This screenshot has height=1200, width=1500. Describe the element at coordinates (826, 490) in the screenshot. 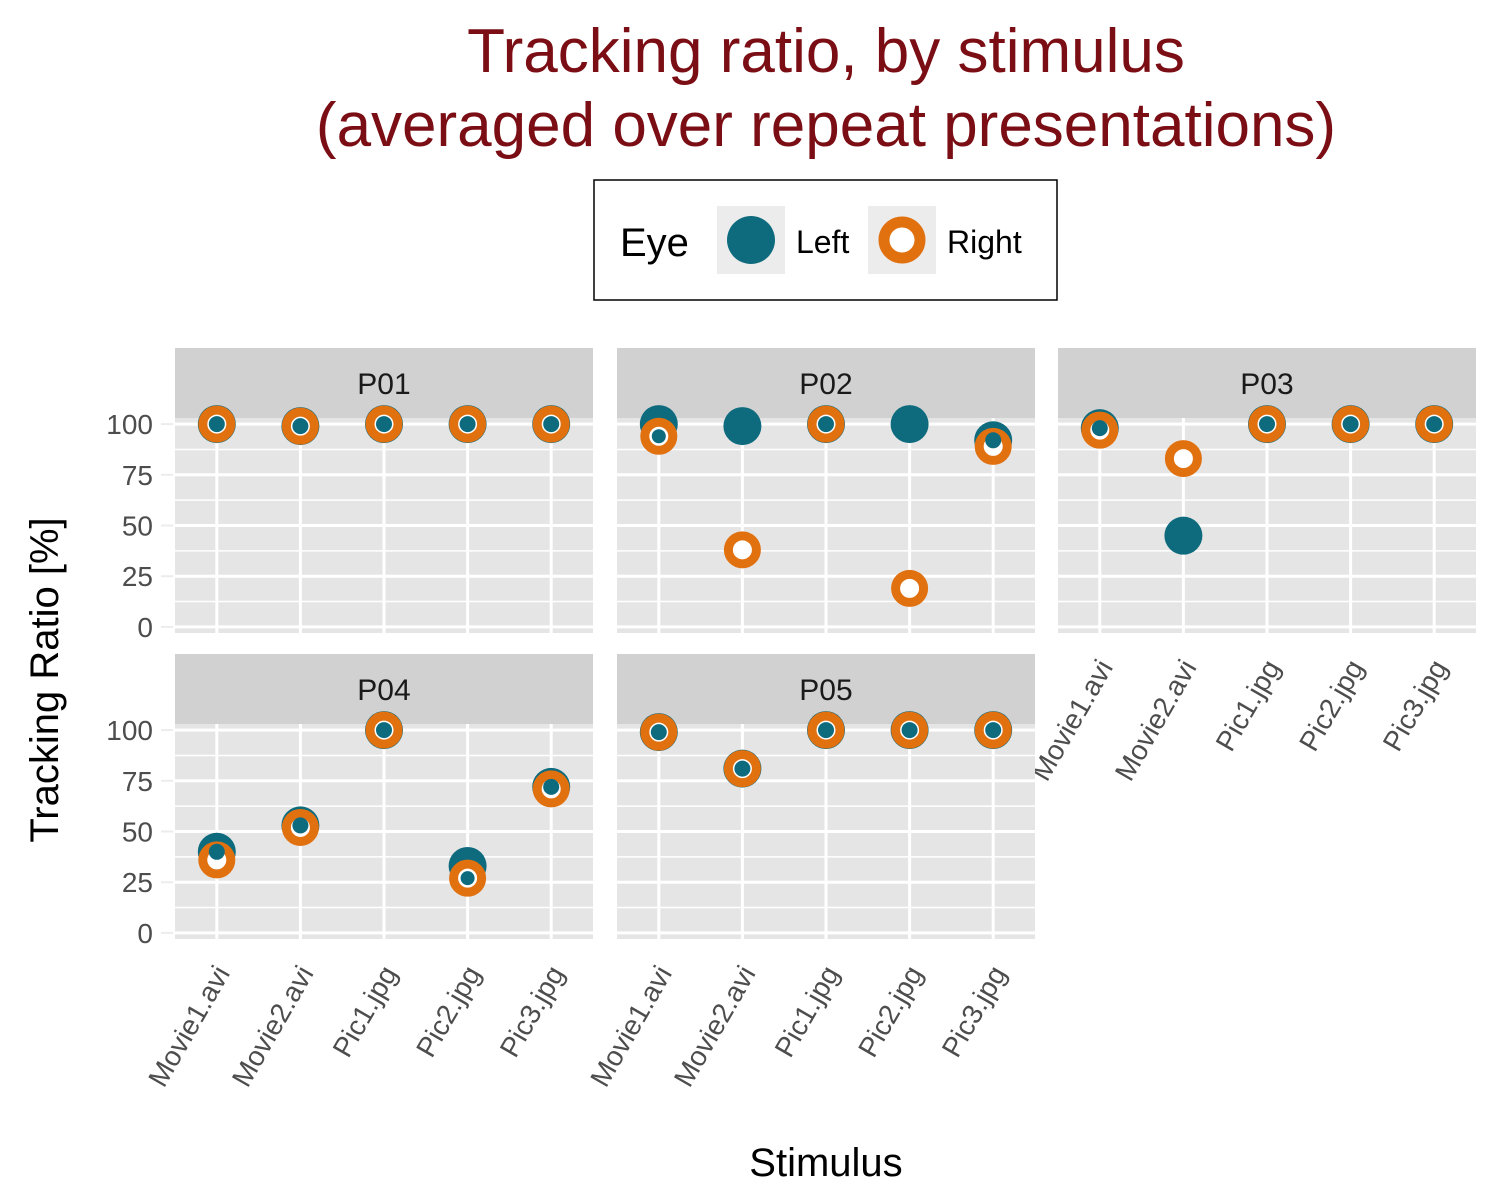

I see `panel-p02: P02` at that location.